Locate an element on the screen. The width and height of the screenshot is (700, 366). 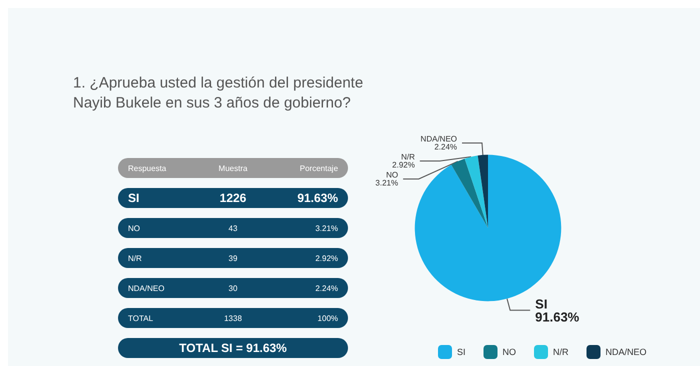
table-row: SI 1226 91.63% is located at coordinates (233, 198).